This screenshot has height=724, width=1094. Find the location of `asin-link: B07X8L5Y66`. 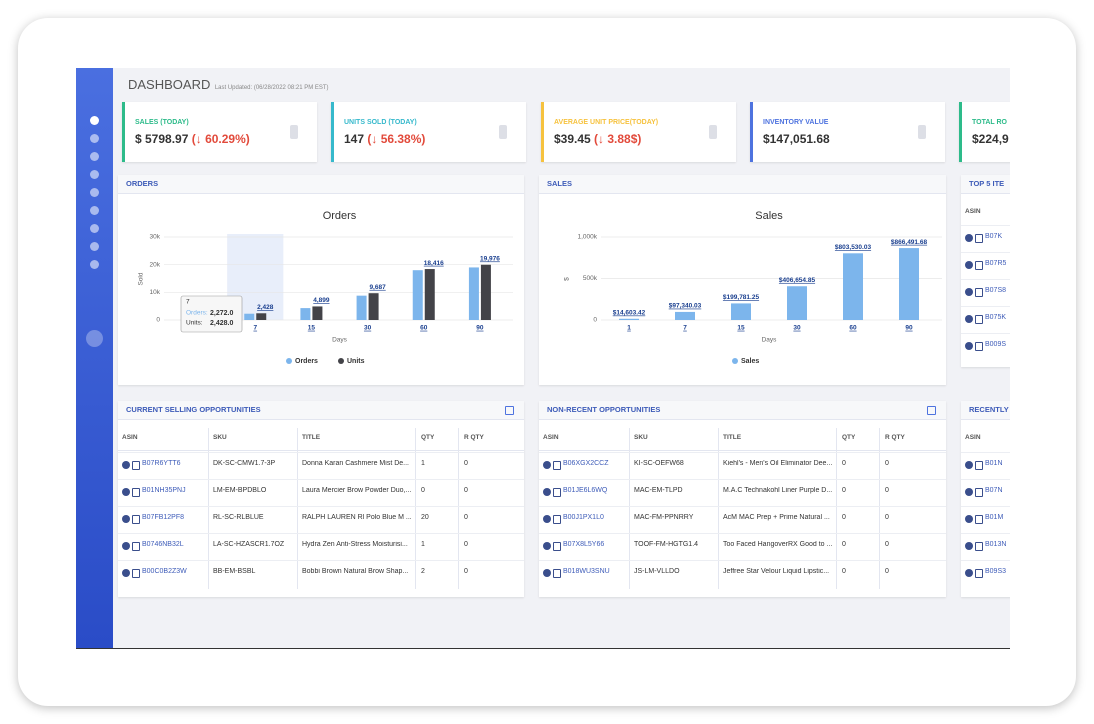

asin-link: B07X8L5Y66 is located at coordinates (584, 544).